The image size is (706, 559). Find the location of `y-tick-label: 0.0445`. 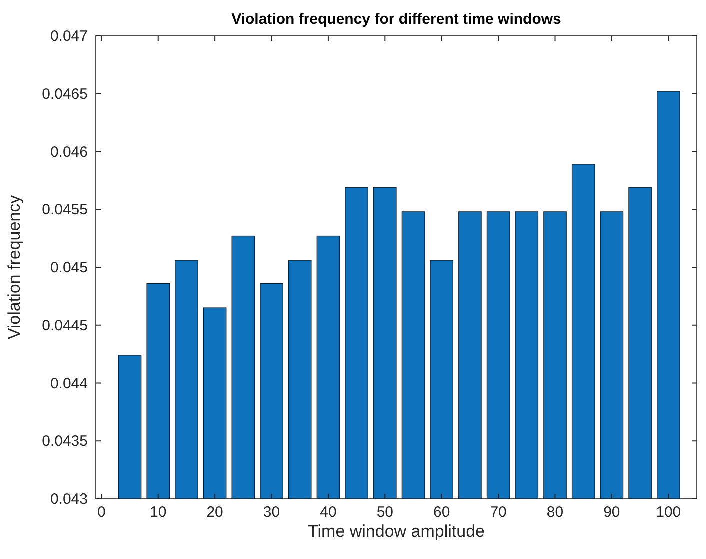

y-tick-label: 0.0445 is located at coordinates (65, 325).